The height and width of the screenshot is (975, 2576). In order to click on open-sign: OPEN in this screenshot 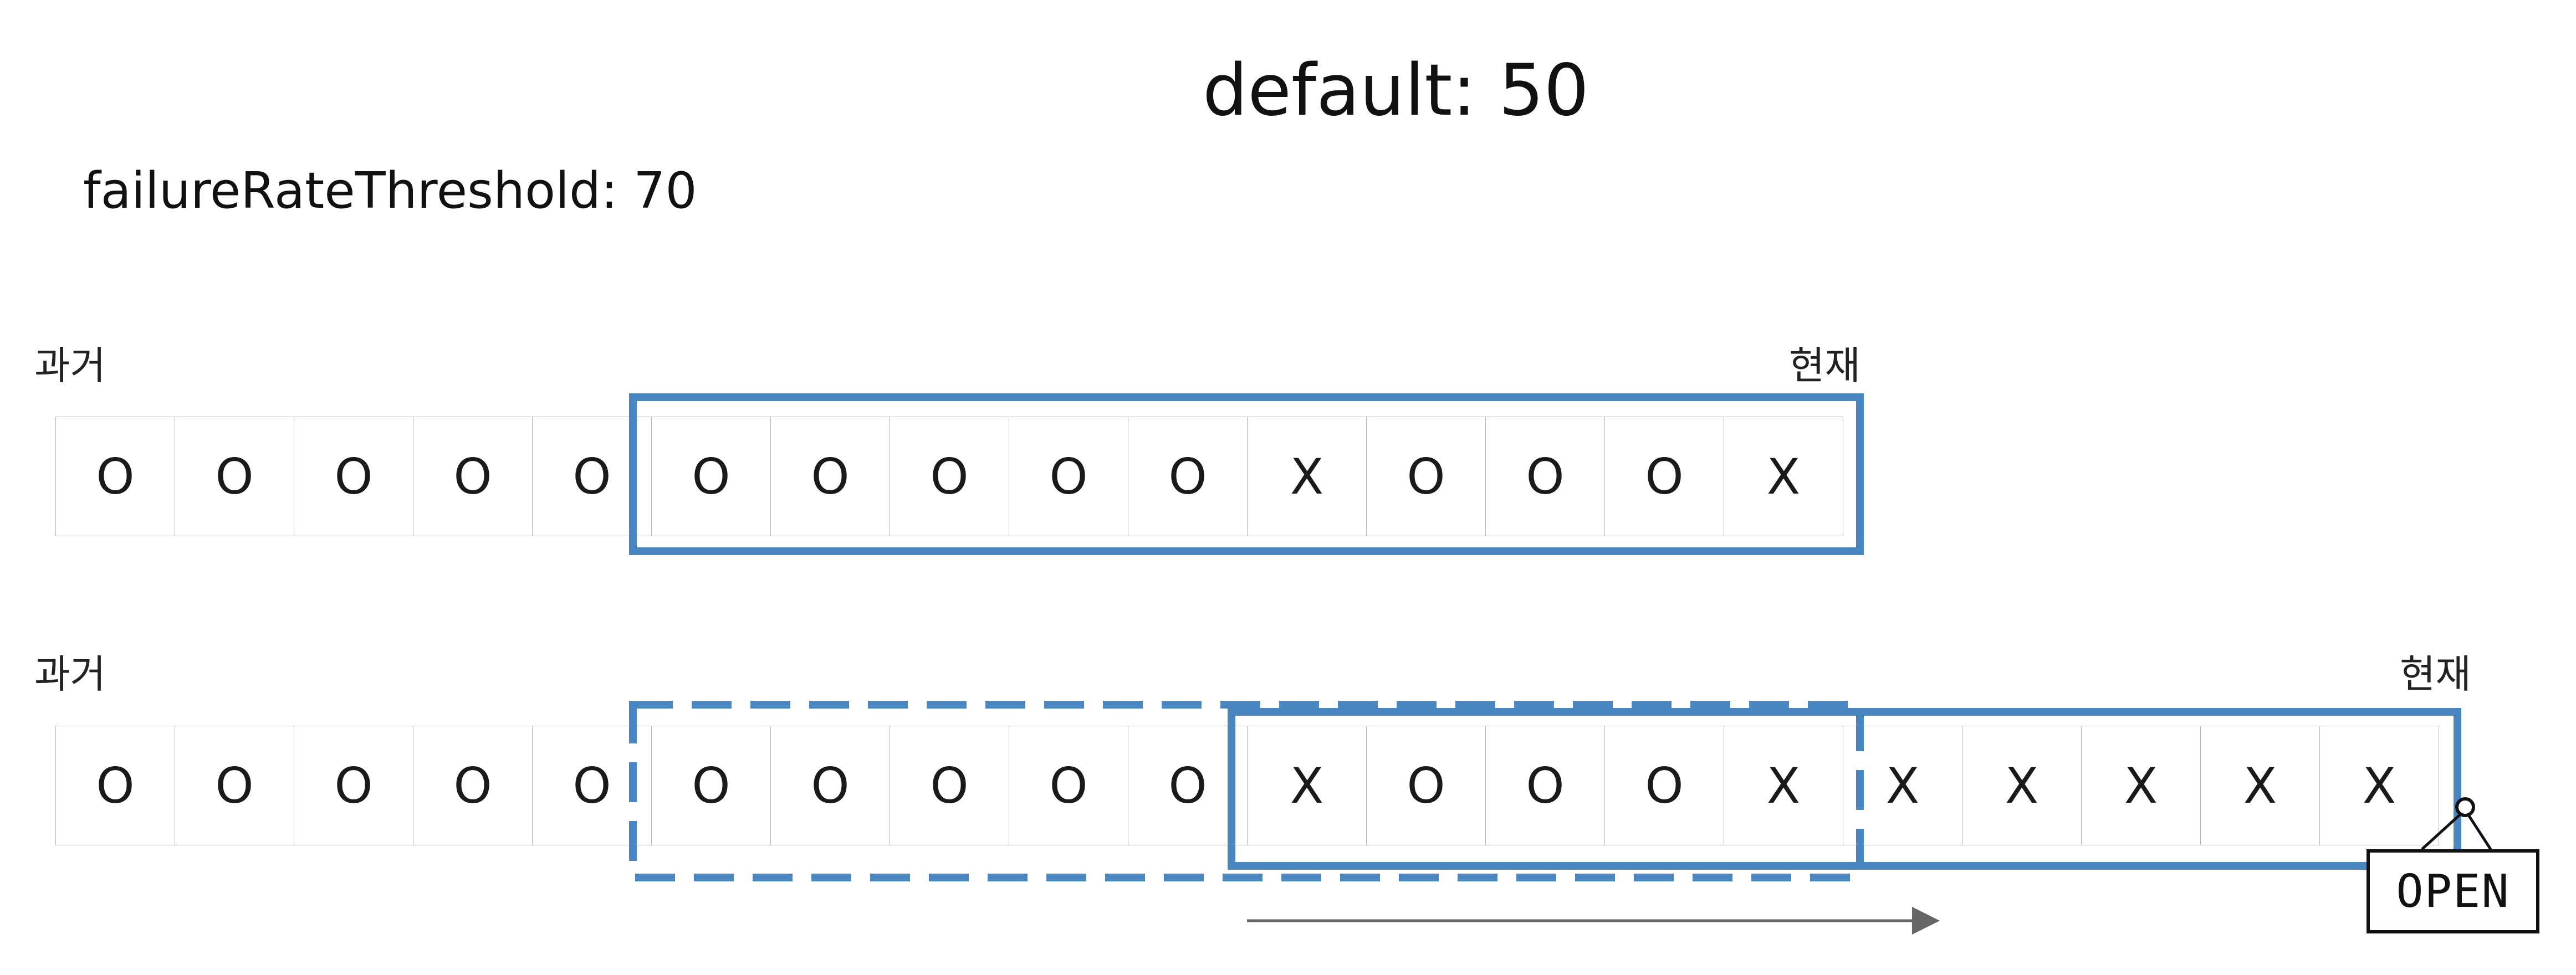, I will do `click(2453, 891)`.